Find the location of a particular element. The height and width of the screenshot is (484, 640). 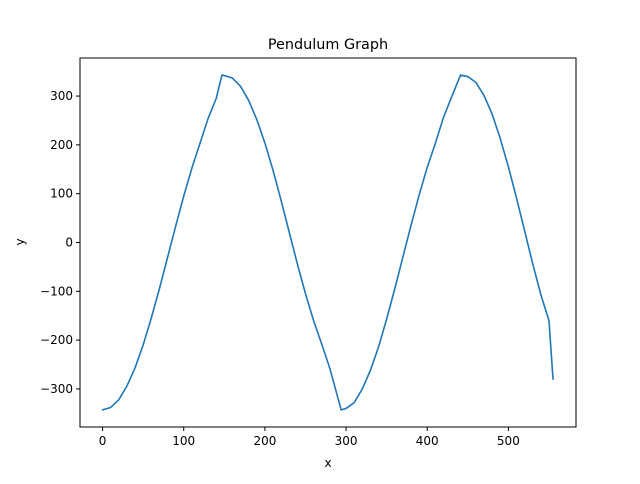

x-axis: 0 100 200 300 400 500 is located at coordinates (309, 437).